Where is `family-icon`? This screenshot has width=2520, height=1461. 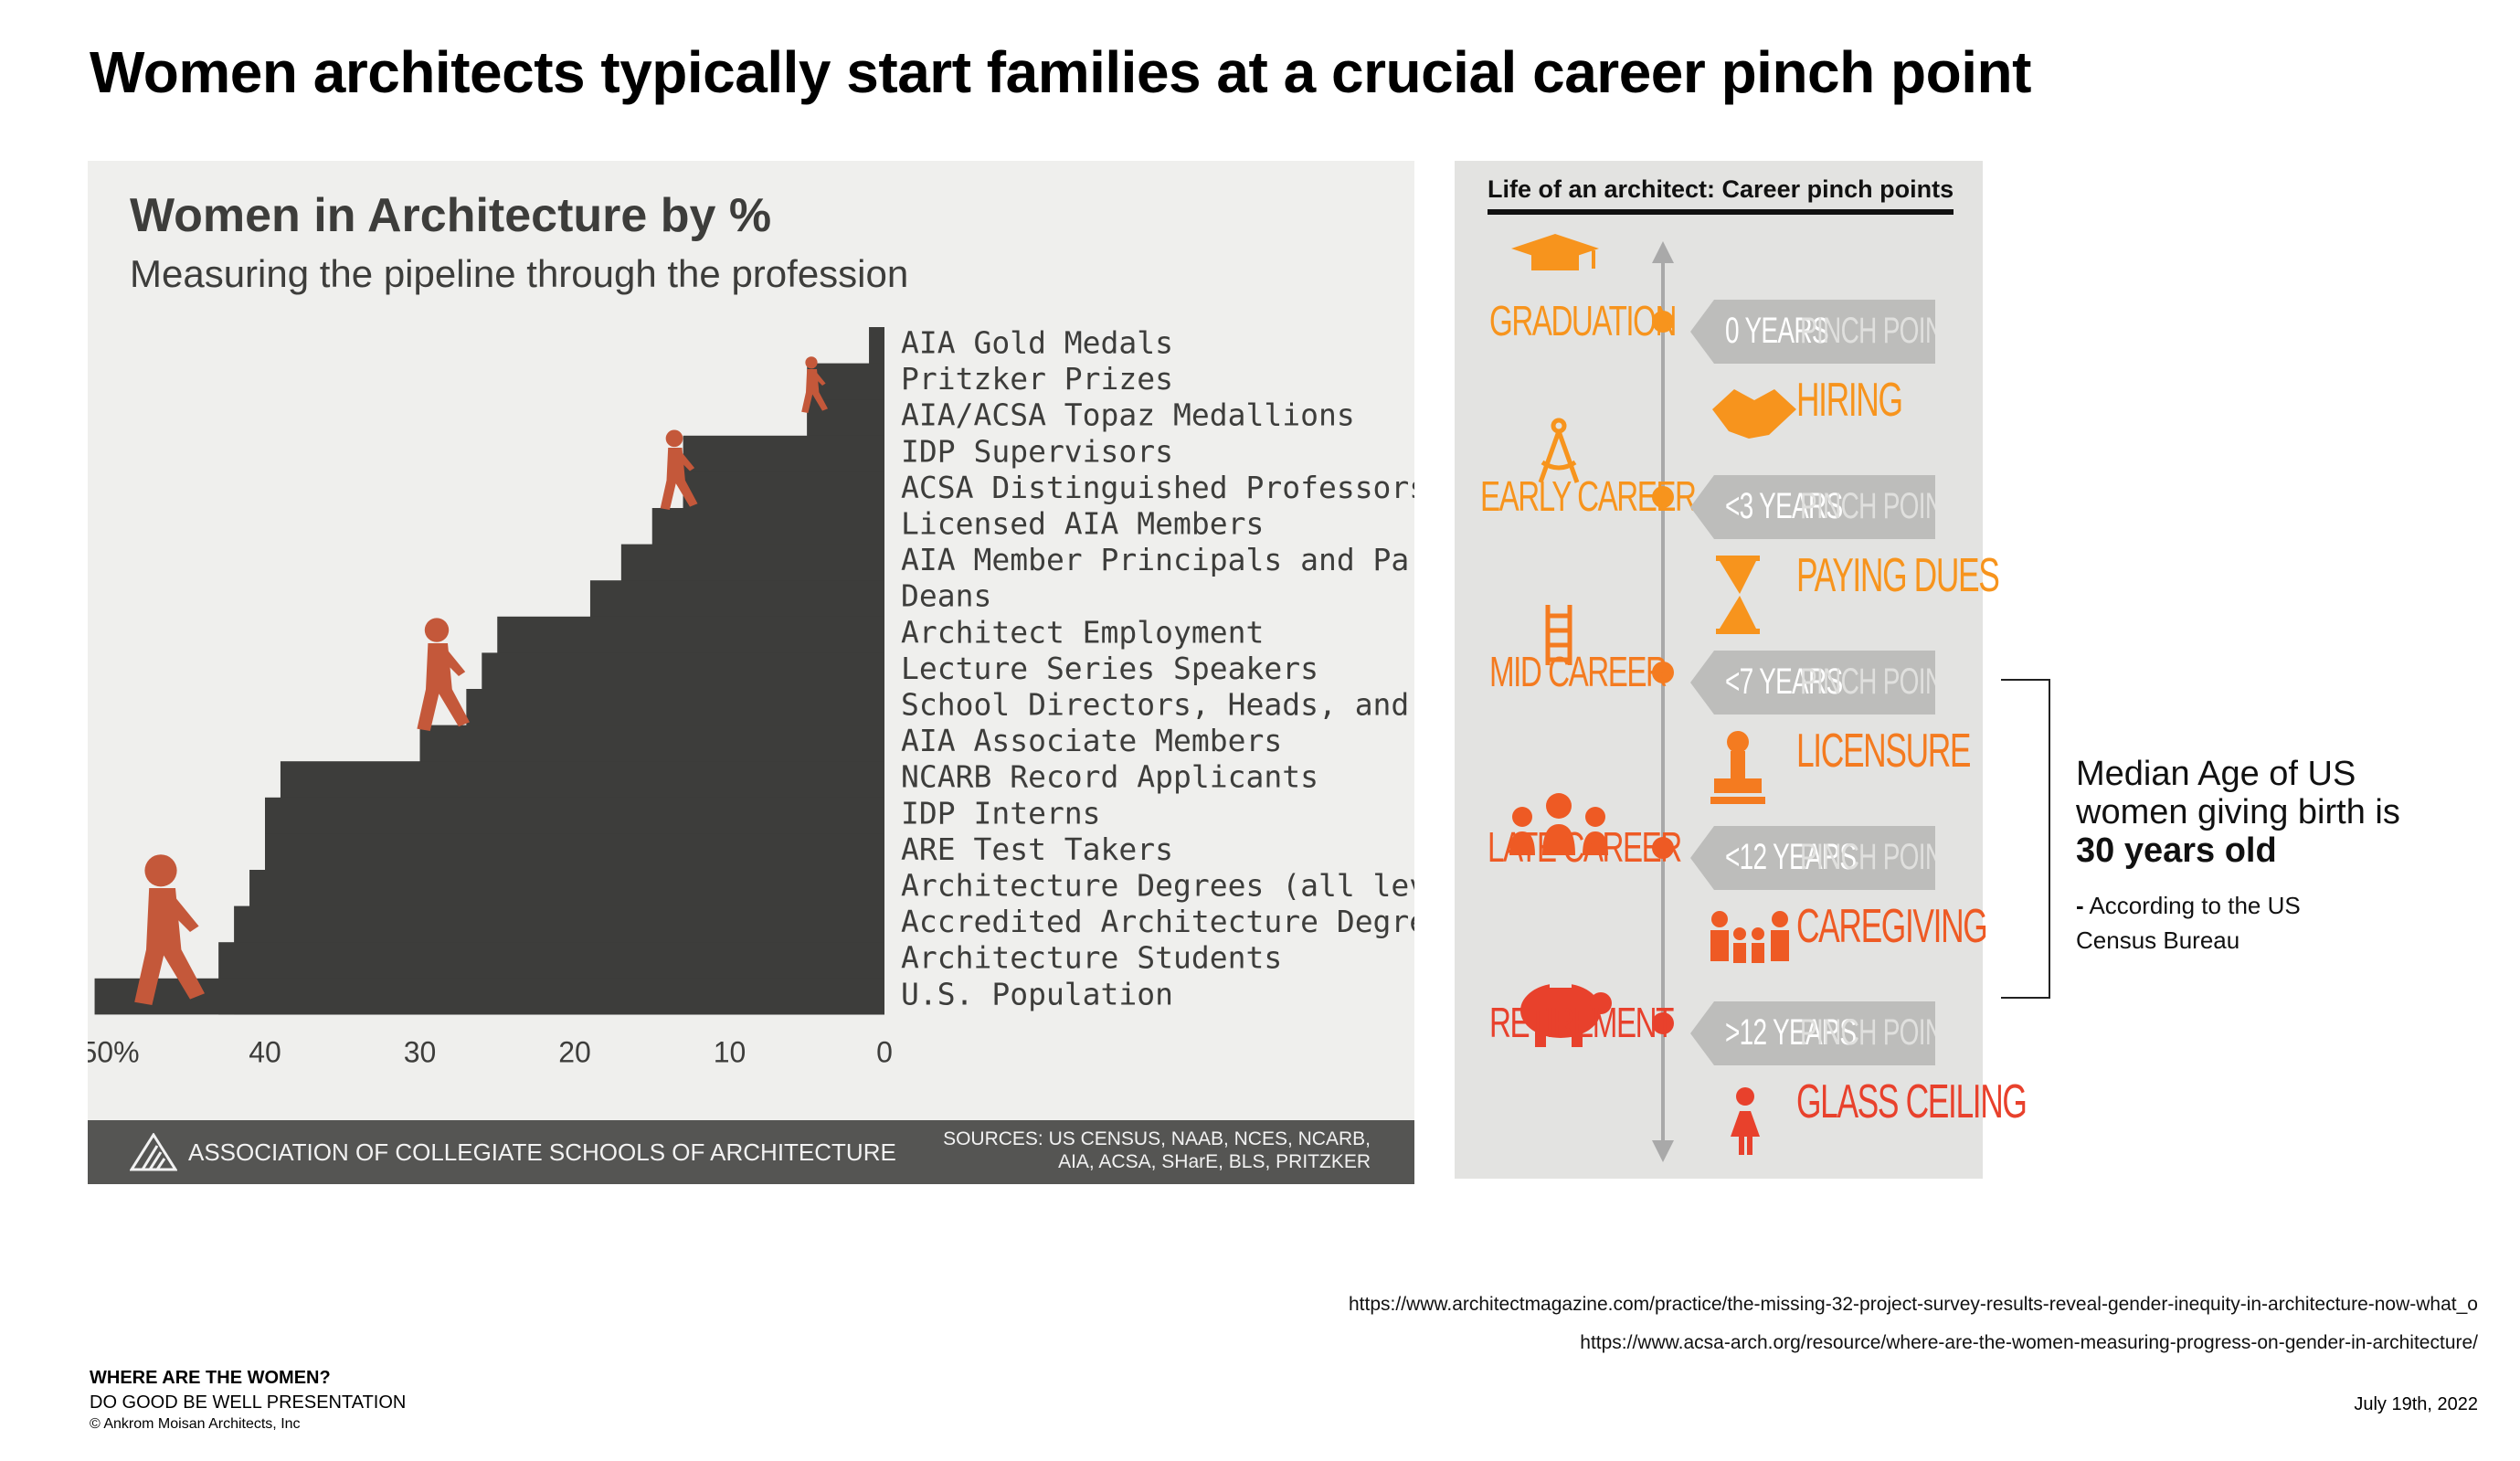
family-icon is located at coordinates (1750, 937).